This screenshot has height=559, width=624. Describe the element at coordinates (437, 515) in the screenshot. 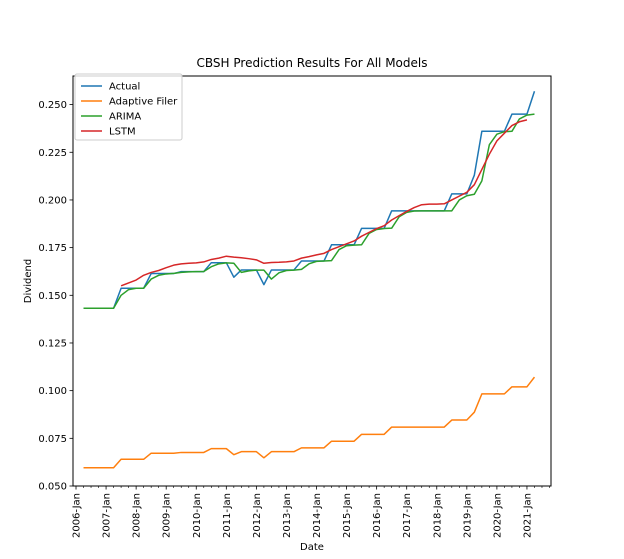

I see `x-tick-label: 2018-Jan` at that location.